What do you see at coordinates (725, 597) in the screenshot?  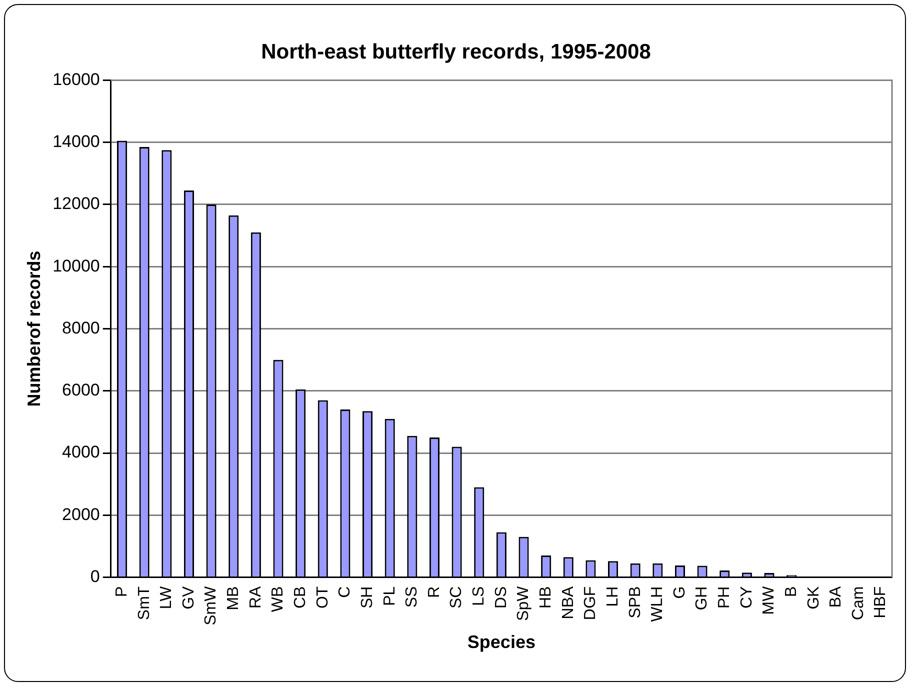 I see `x-tick-label: PH` at bounding box center [725, 597].